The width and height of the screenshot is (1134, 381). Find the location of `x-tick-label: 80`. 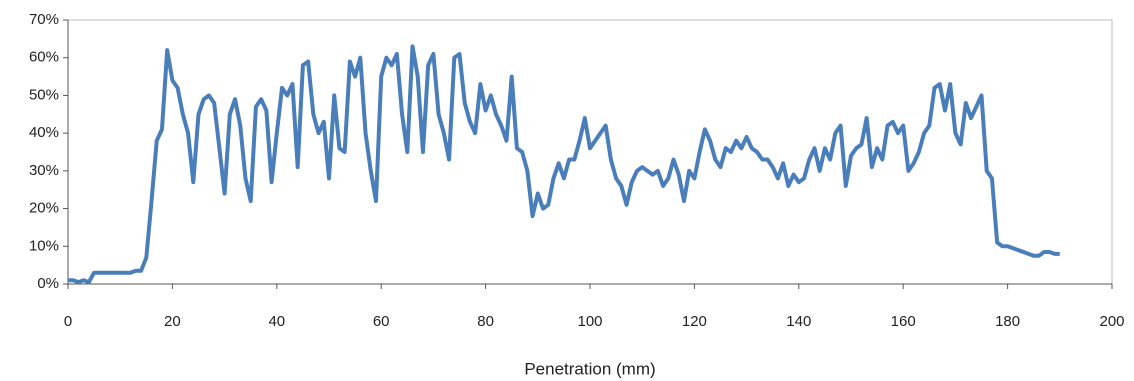

x-tick-label: 80 is located at coordinates (485, 321).